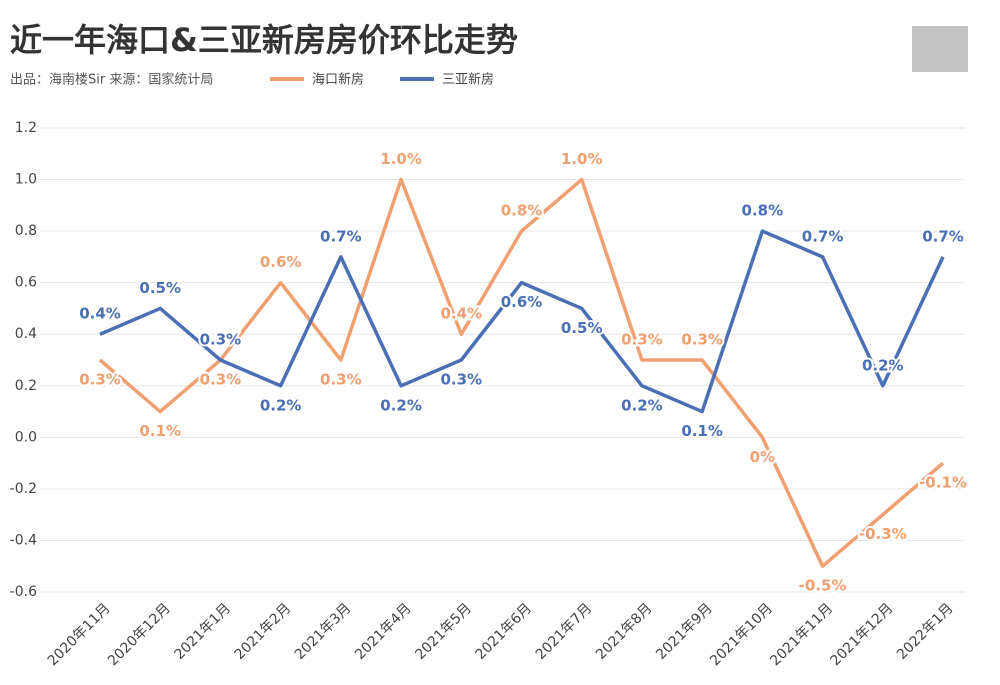 The width and height of the screenshot is (1000, 685). I want to click on y-tick-label: -0.6, so click(23, 592).